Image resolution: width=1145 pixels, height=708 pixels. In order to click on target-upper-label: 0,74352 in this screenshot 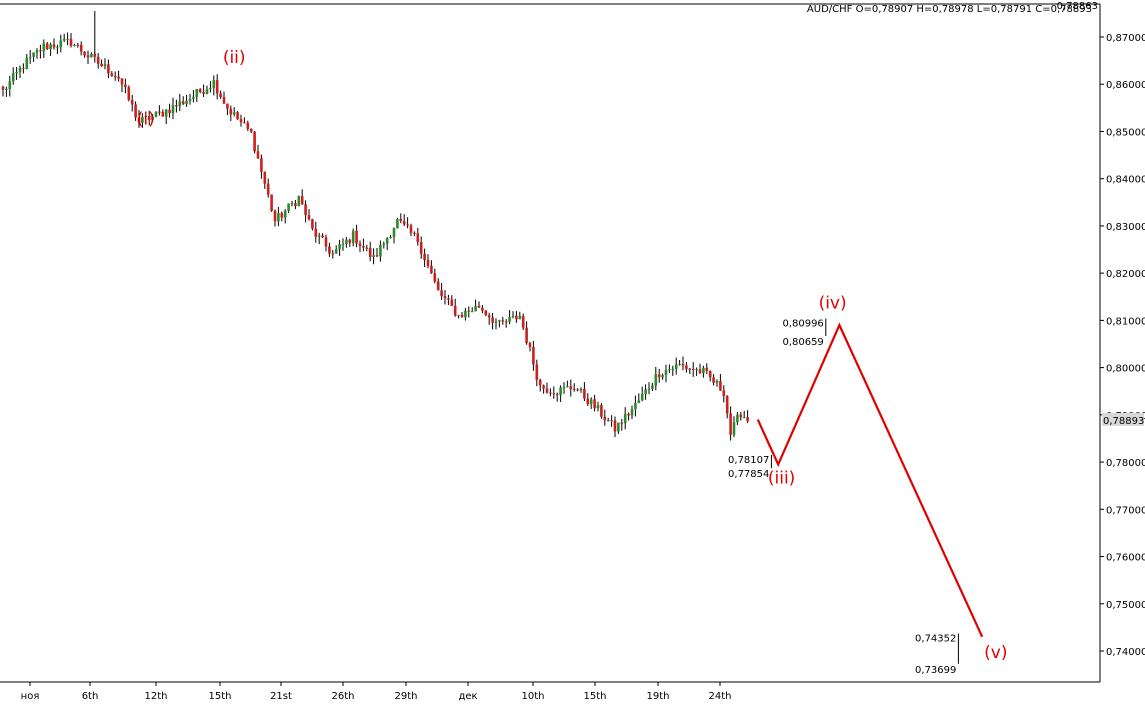, I will do `click(935, 639)`.